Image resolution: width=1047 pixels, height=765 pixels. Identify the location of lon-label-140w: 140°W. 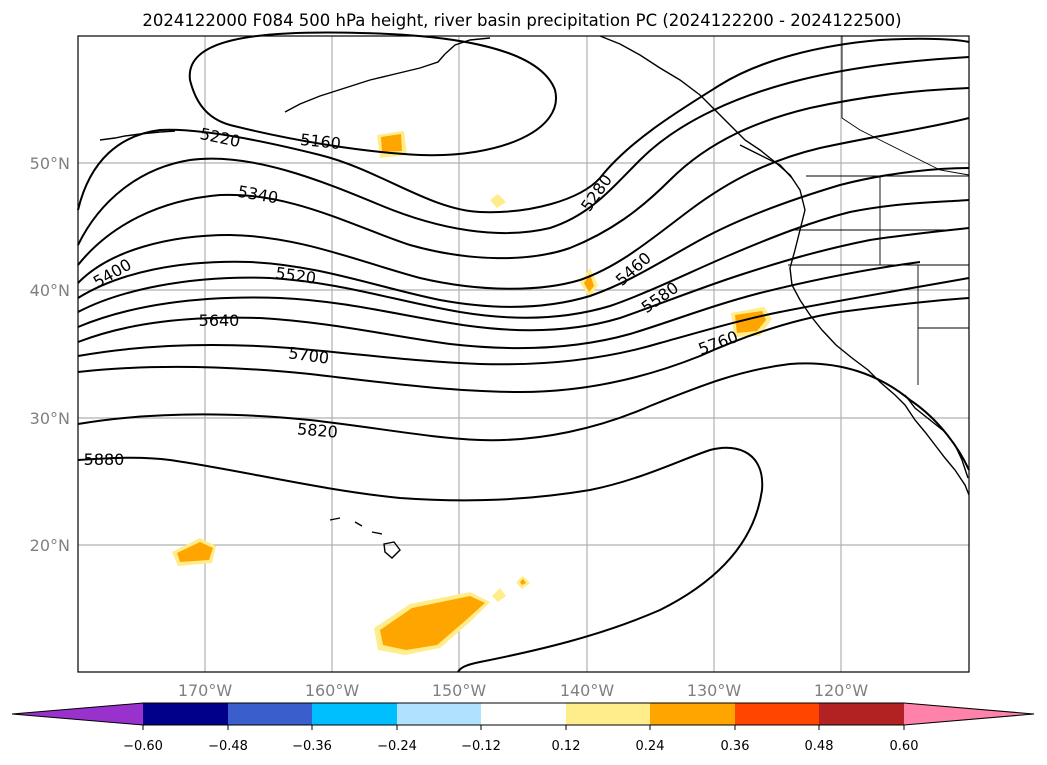
(587, 690).